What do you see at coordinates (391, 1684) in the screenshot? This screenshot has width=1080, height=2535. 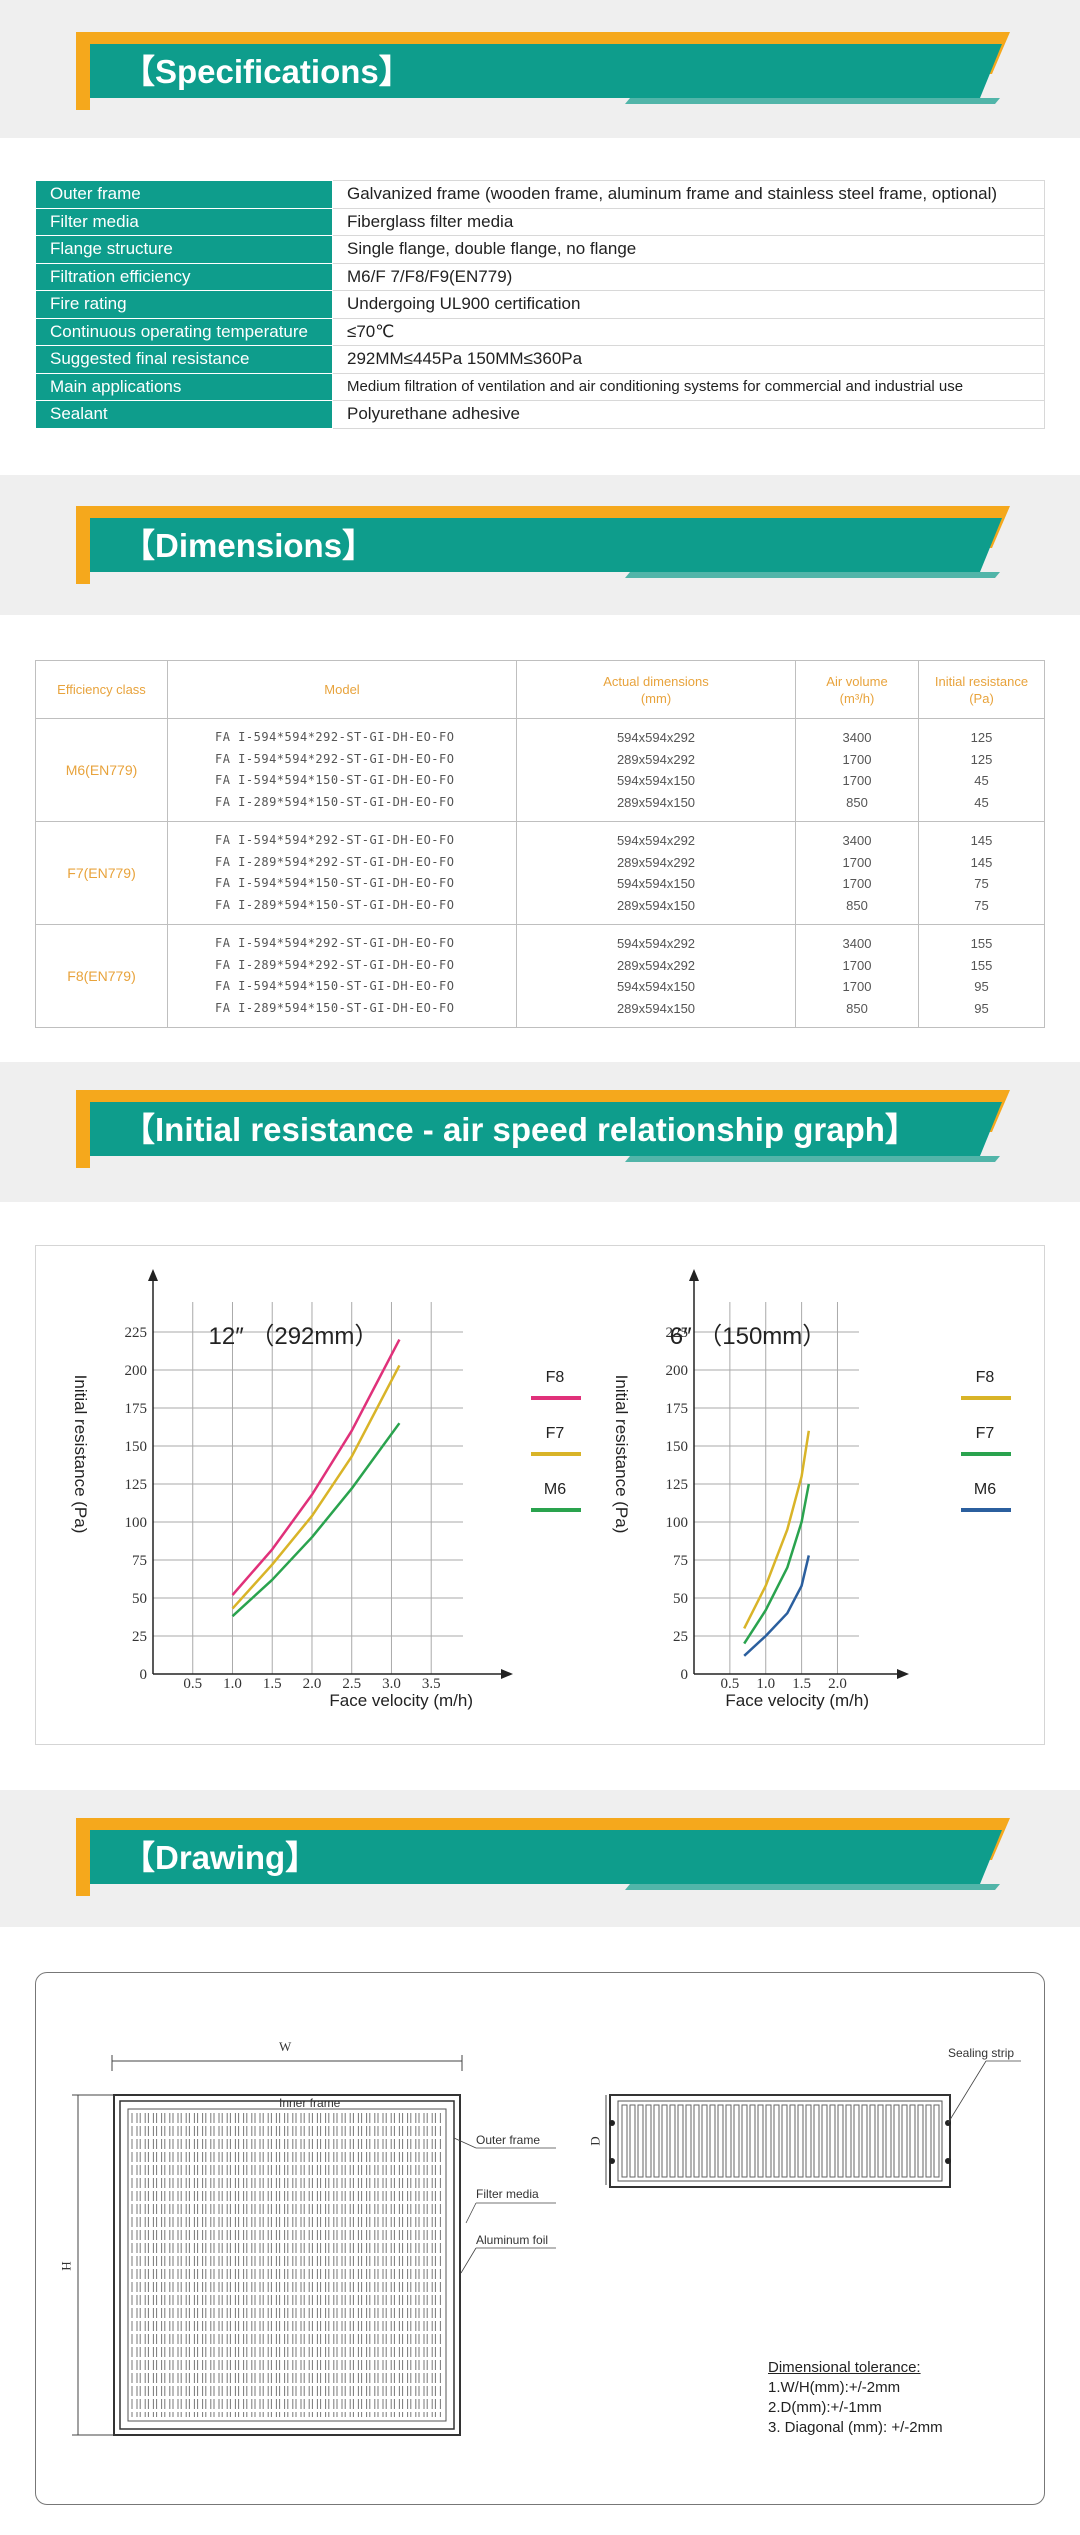 I see `x-tick-label: 3.0` at bounding box center [391, 1684].